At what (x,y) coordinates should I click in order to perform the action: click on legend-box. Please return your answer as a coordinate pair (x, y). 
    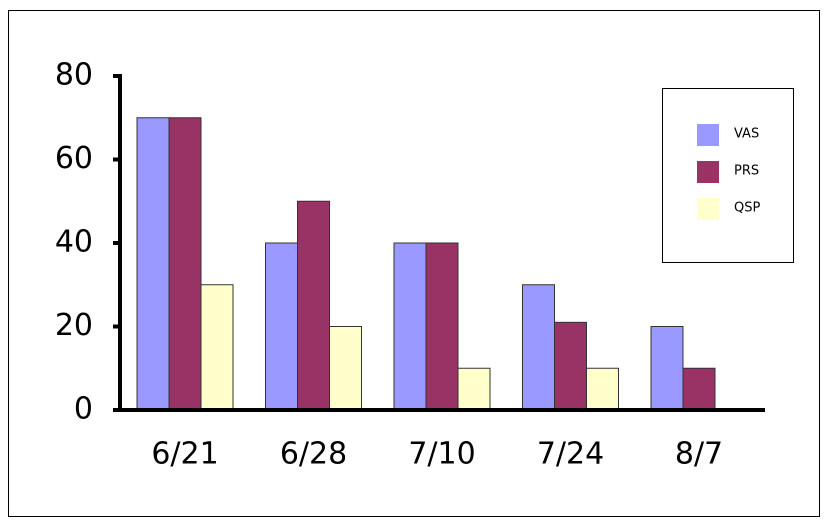
    Looking at the image, I should click on (728, 175).